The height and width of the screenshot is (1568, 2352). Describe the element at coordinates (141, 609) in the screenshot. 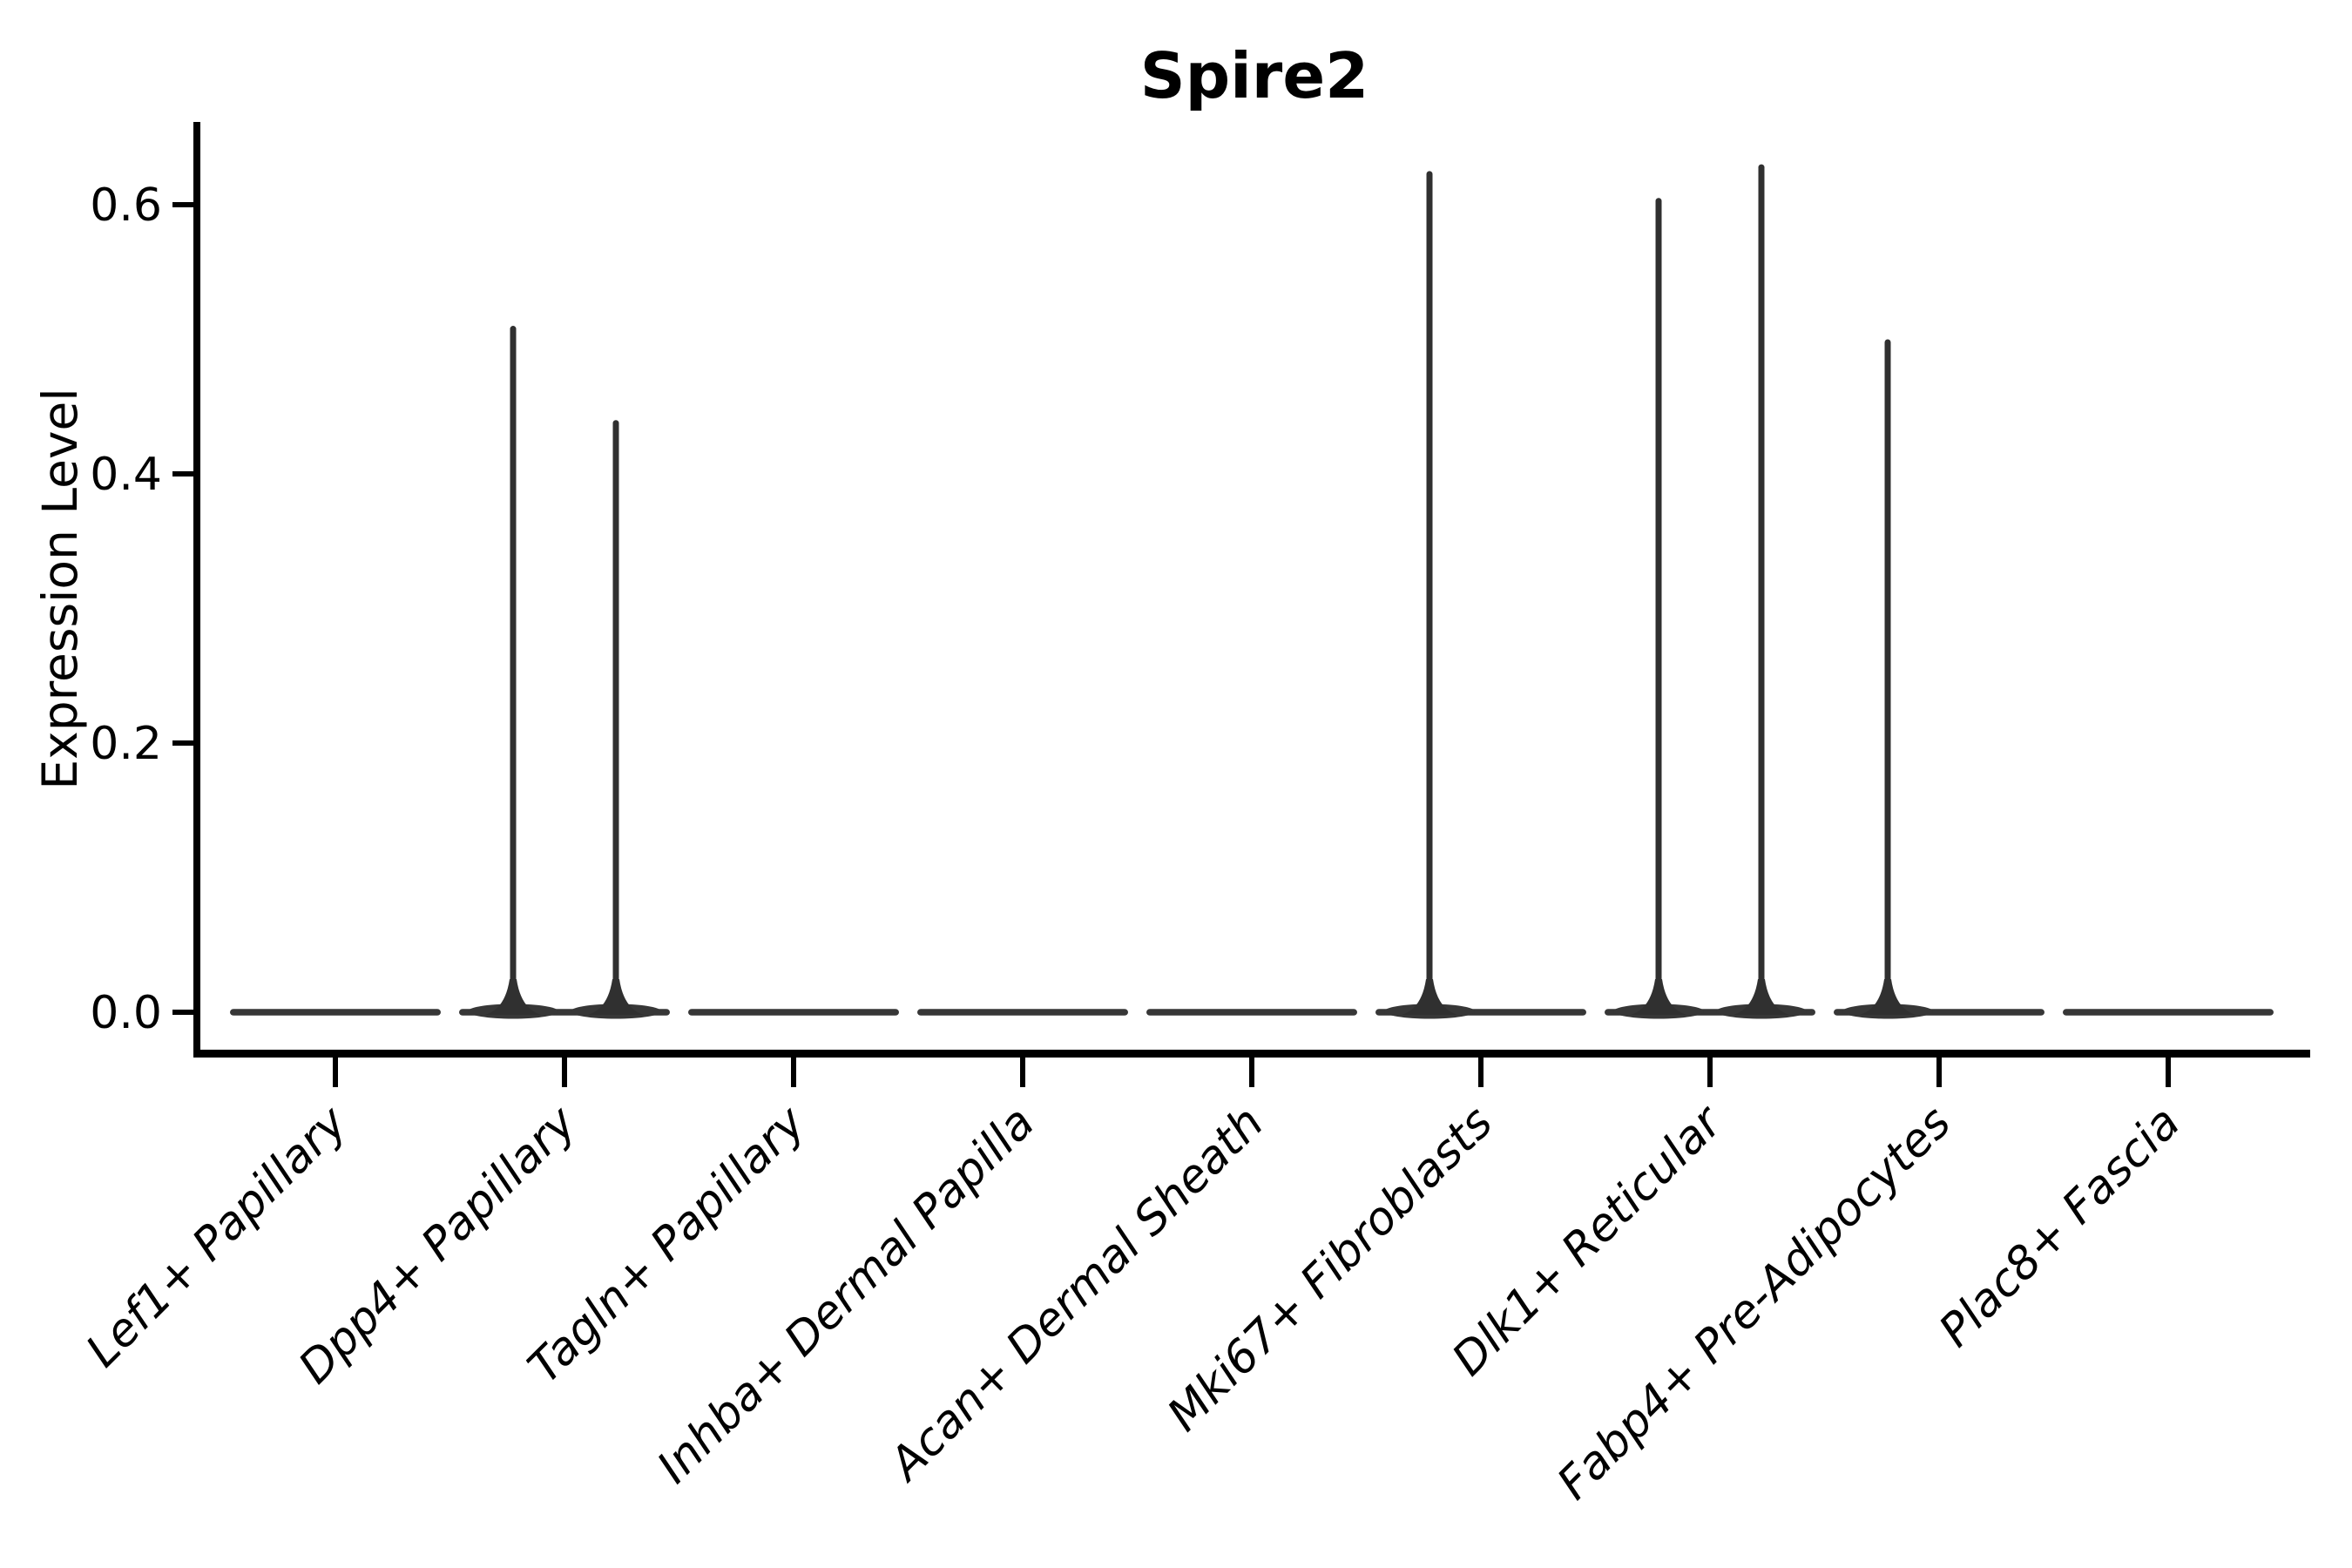

I see `y-axis-ticks: 0.0 0.2 0.4 0.6` at that location.